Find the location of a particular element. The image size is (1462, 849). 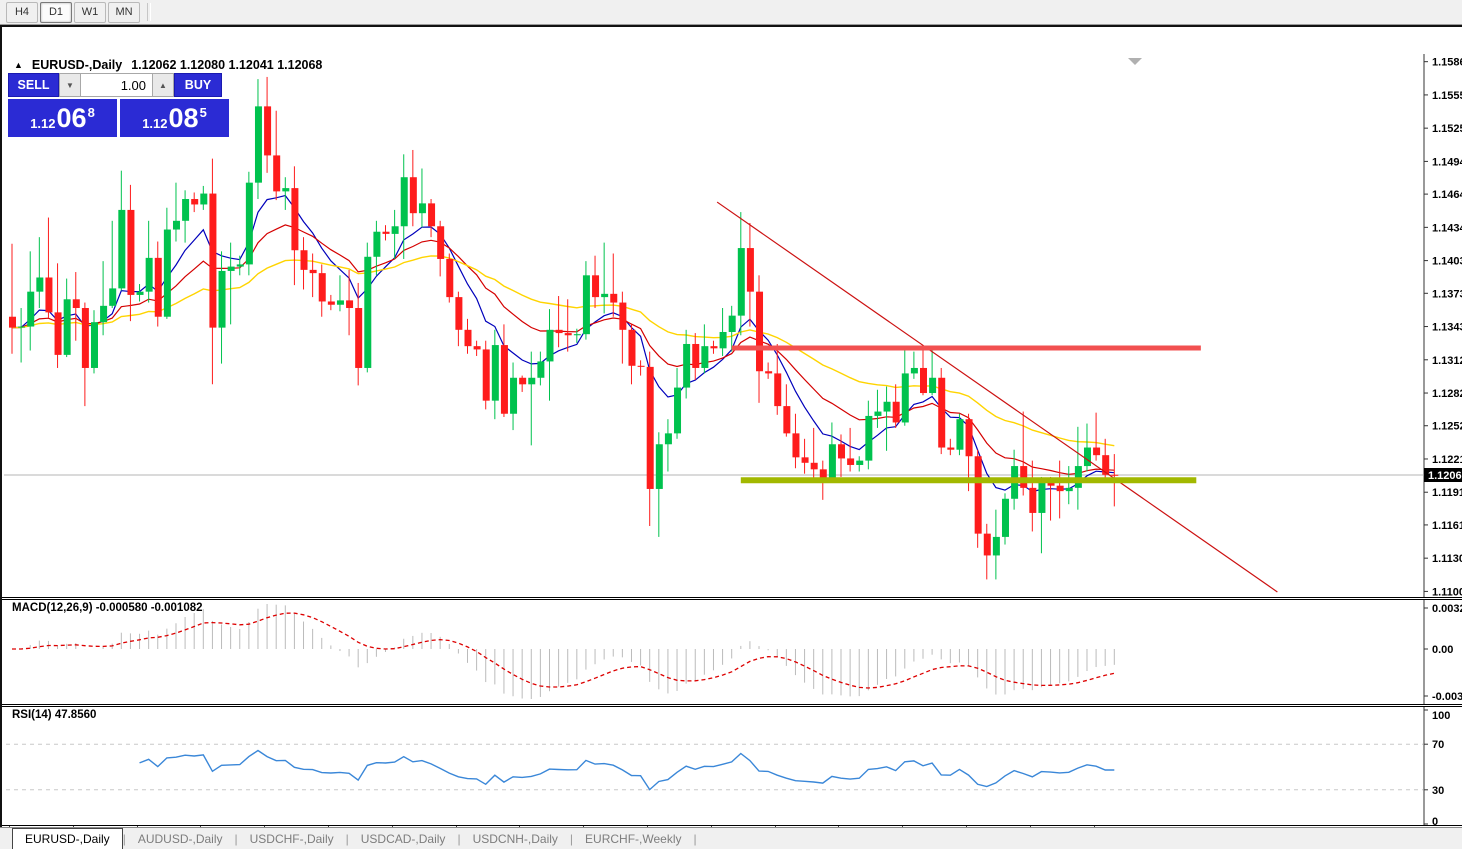

chart-shift-marker is located at coordinates (1135, 61).